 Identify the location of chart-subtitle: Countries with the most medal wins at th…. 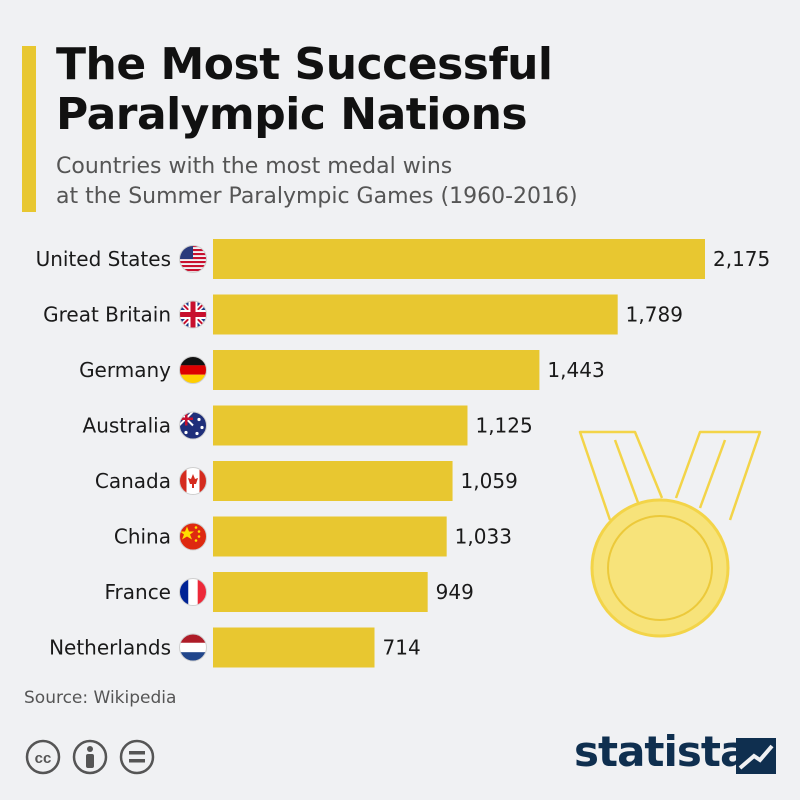
(416, 182).